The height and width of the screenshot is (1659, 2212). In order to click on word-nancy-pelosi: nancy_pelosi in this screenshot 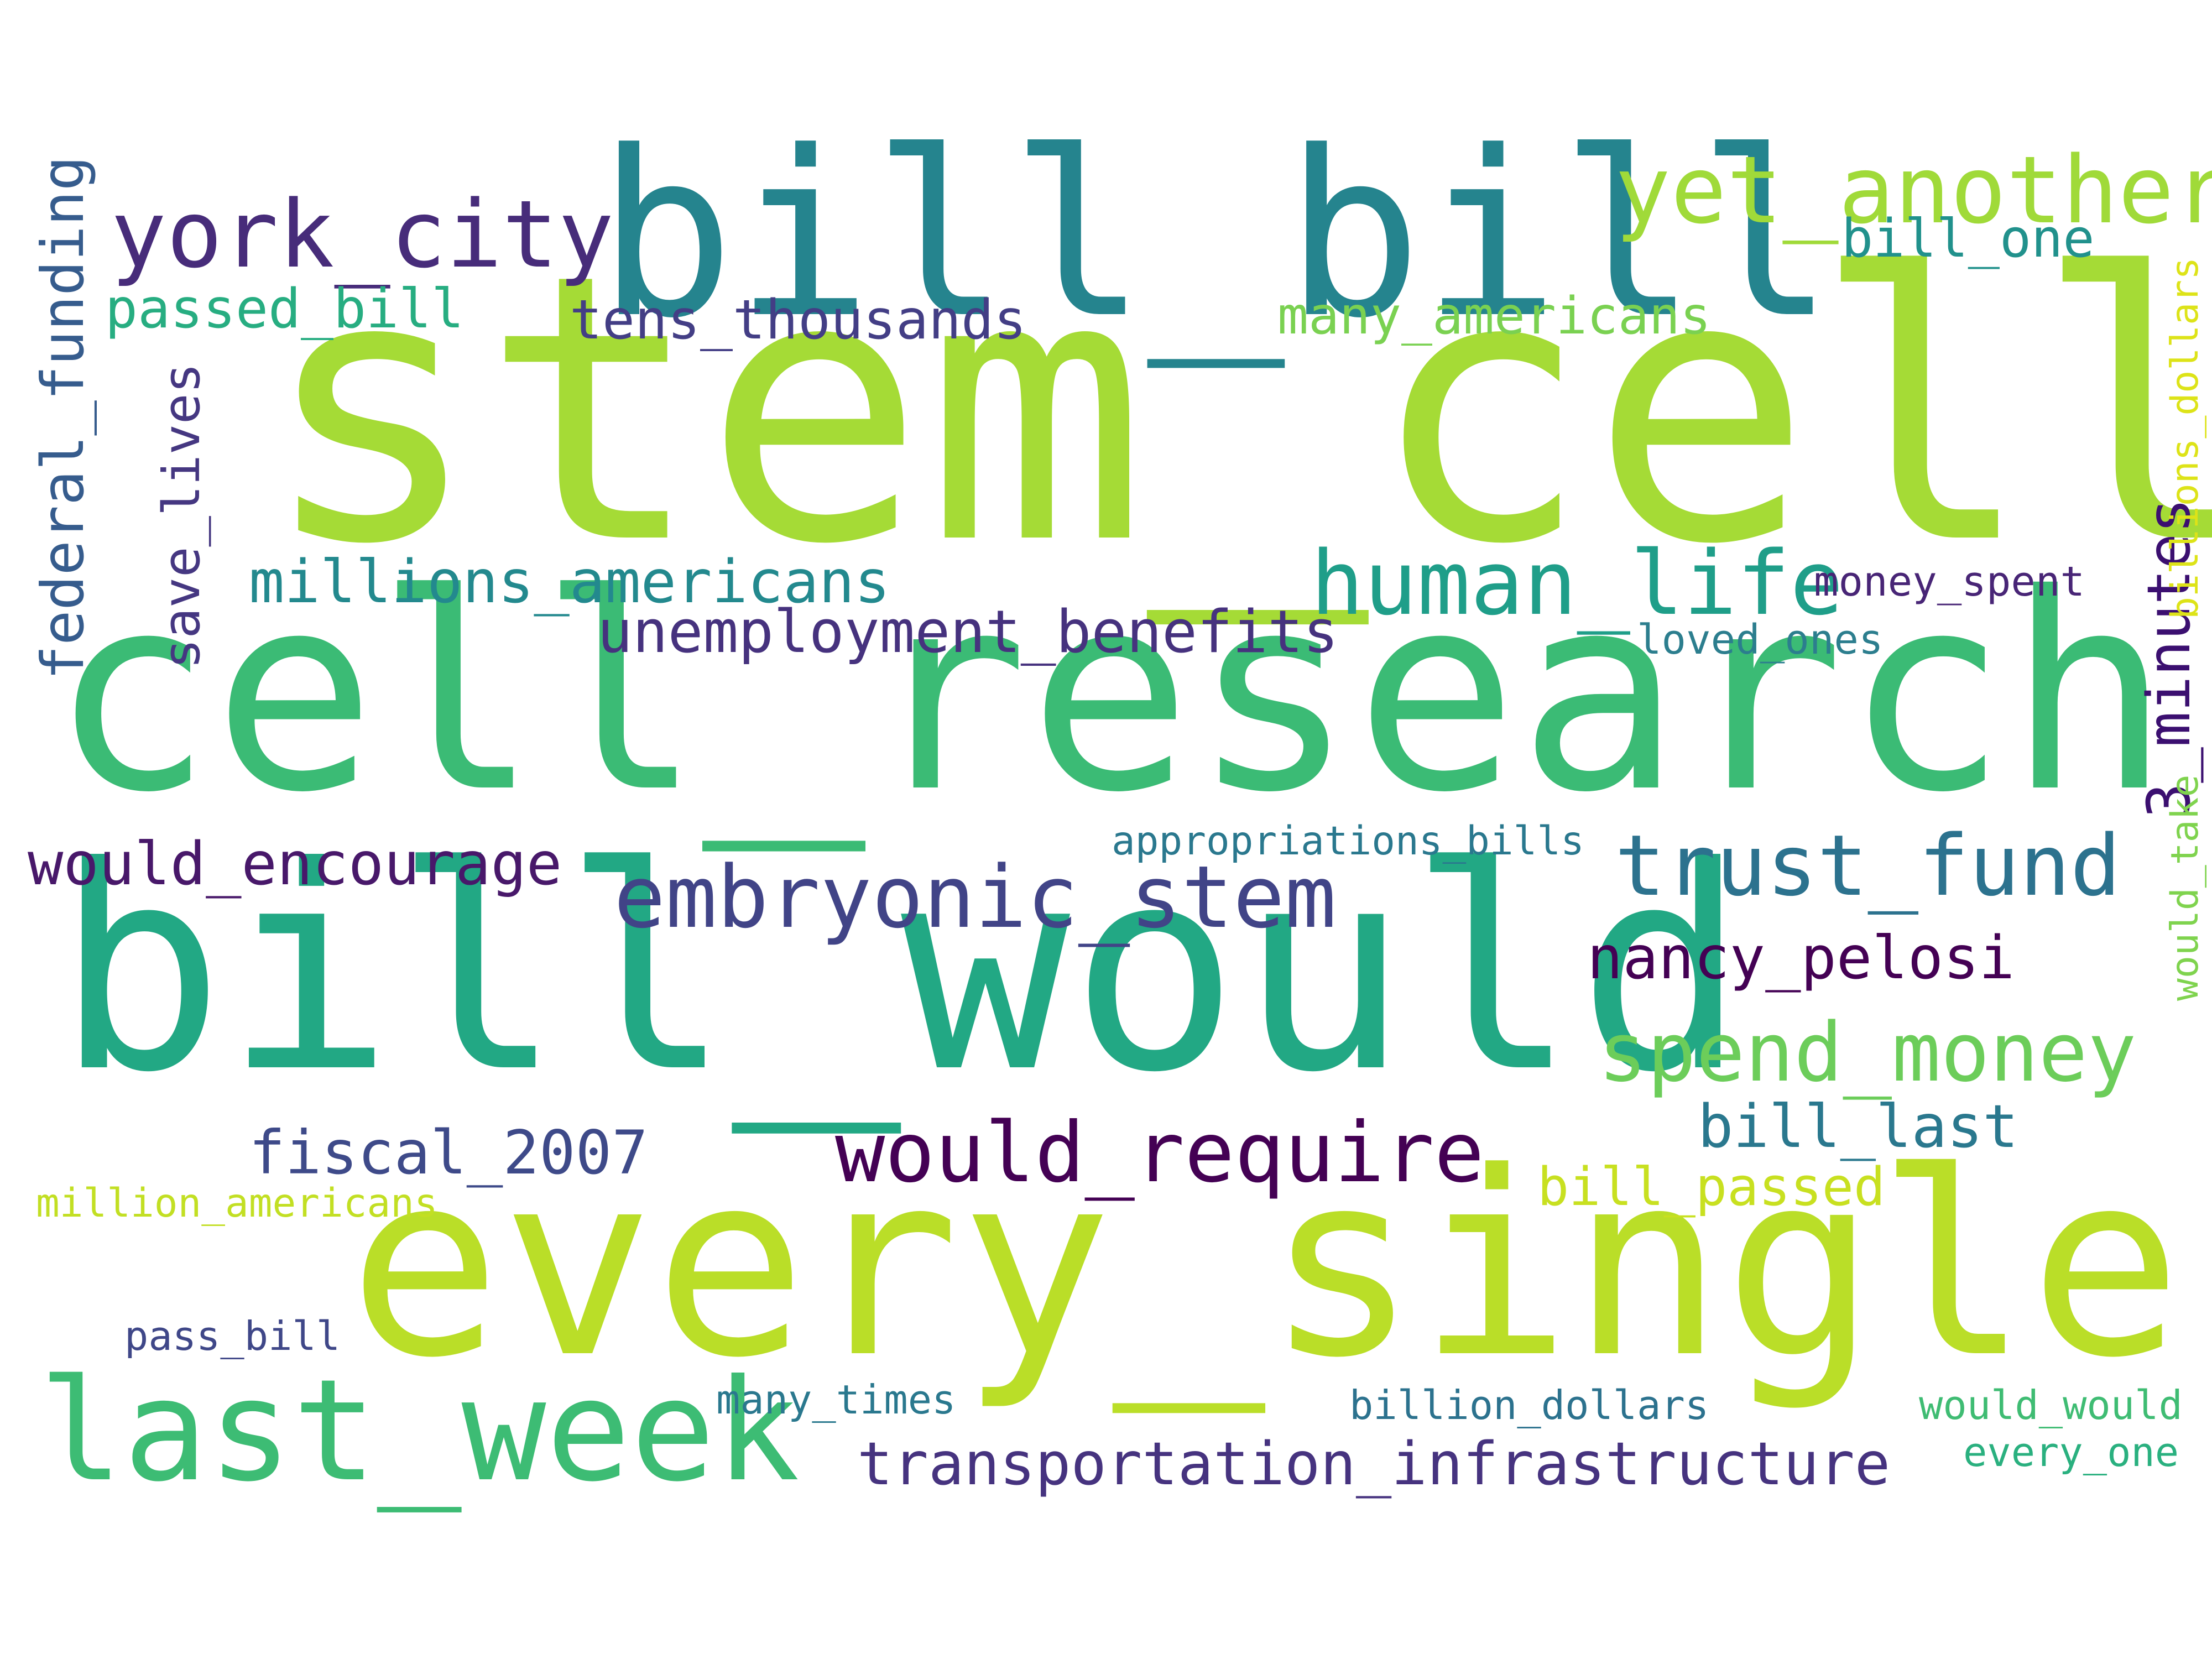, I will do `click(1801, 959)`.